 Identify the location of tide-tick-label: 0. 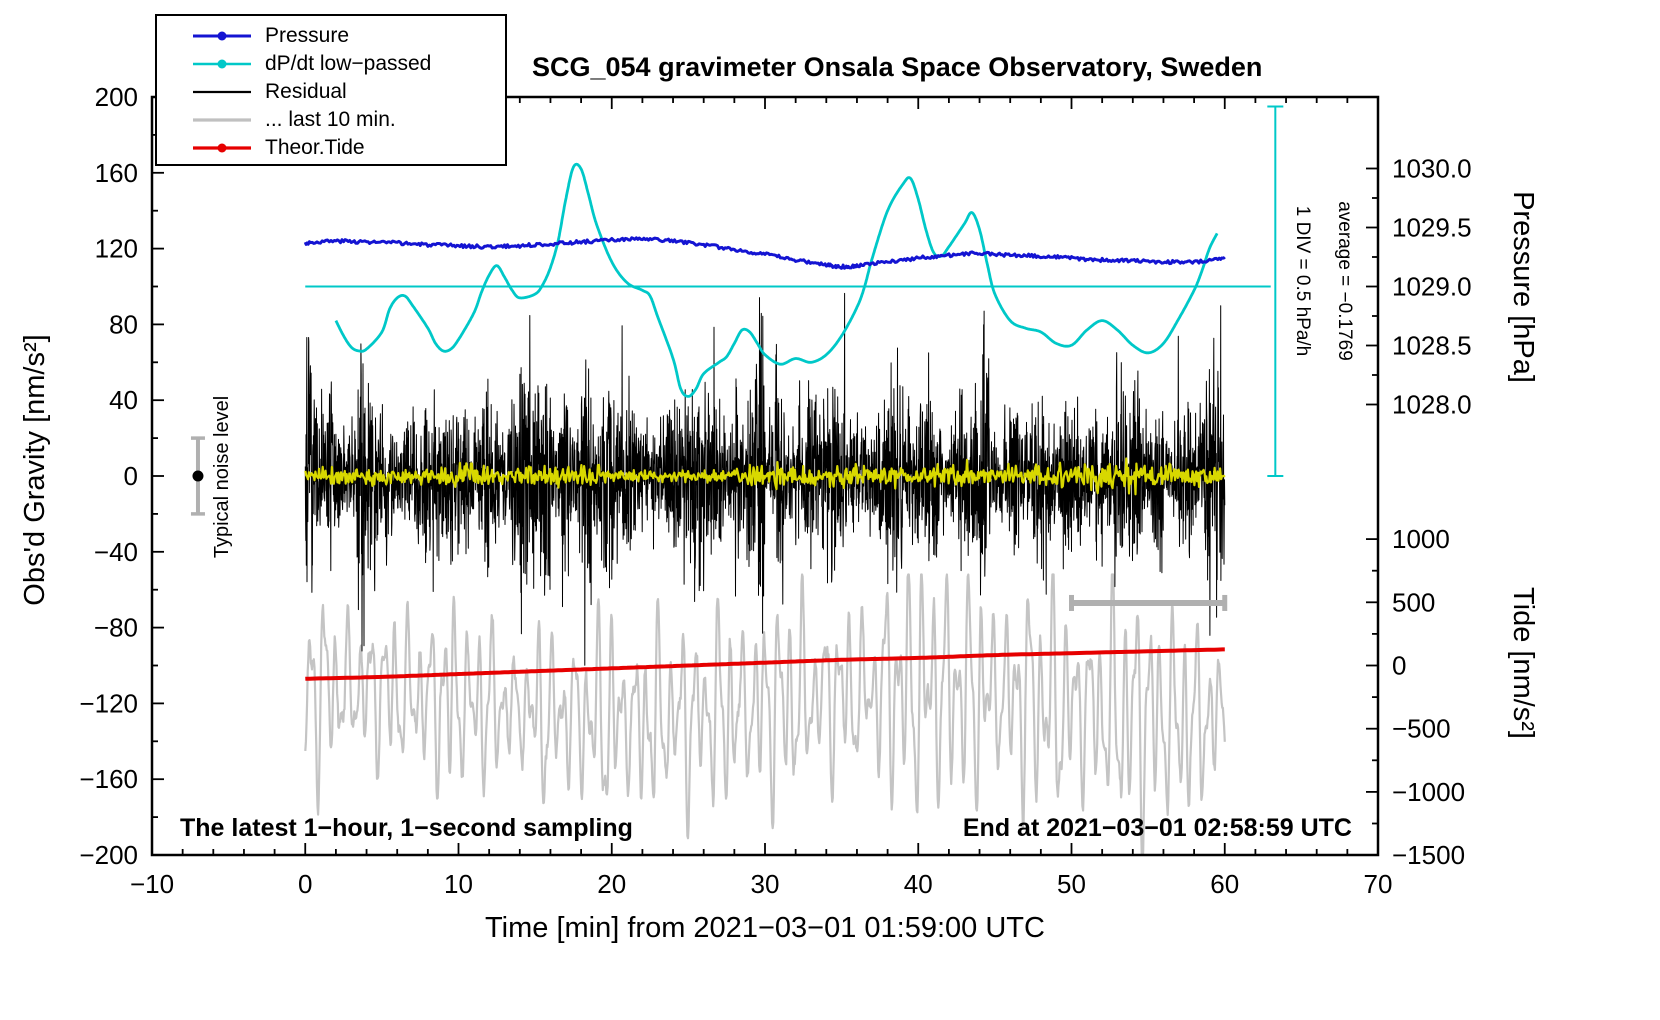
(1399, 666).